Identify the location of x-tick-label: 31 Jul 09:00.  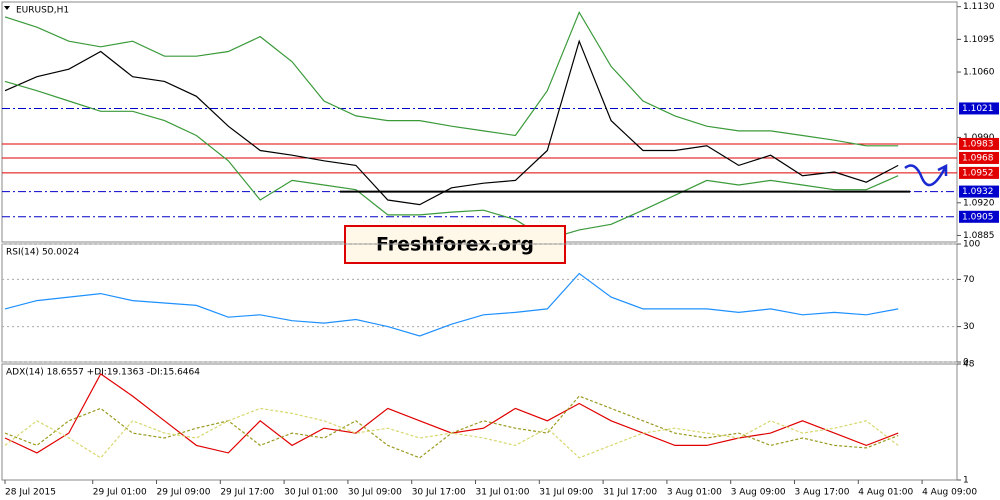
(566, 493).